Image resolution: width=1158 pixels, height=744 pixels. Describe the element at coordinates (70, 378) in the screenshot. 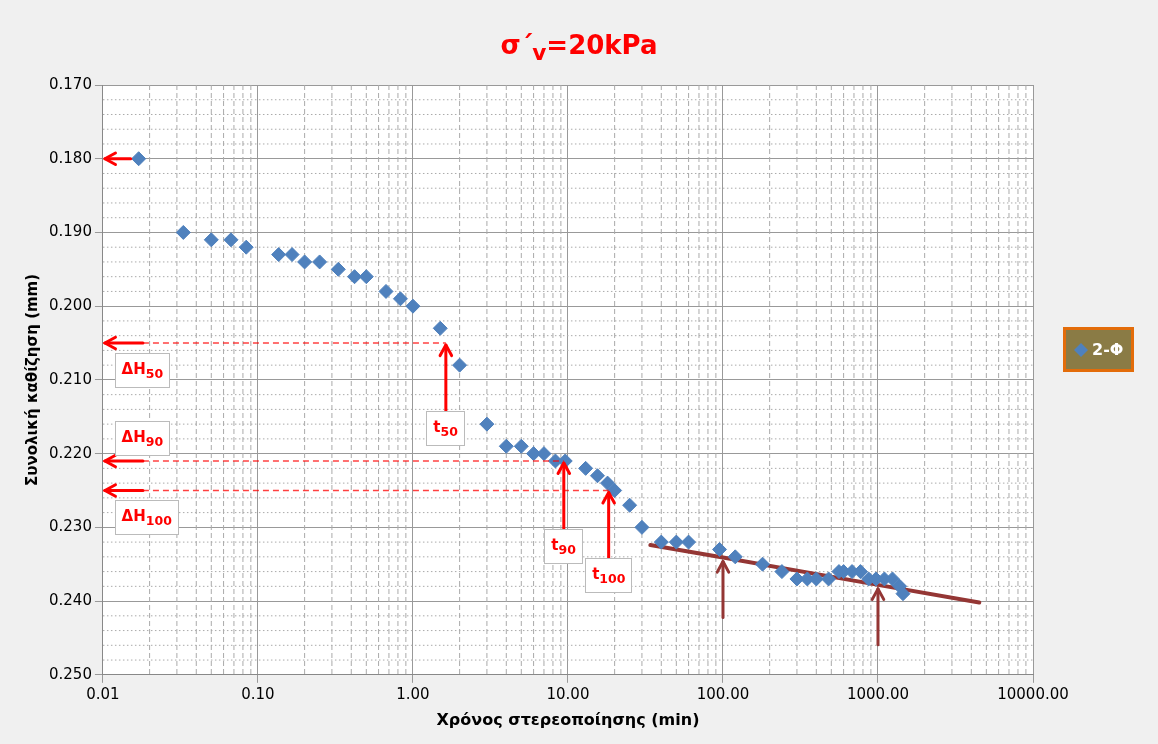

I see `y-tick-label: 0.210` at that location.